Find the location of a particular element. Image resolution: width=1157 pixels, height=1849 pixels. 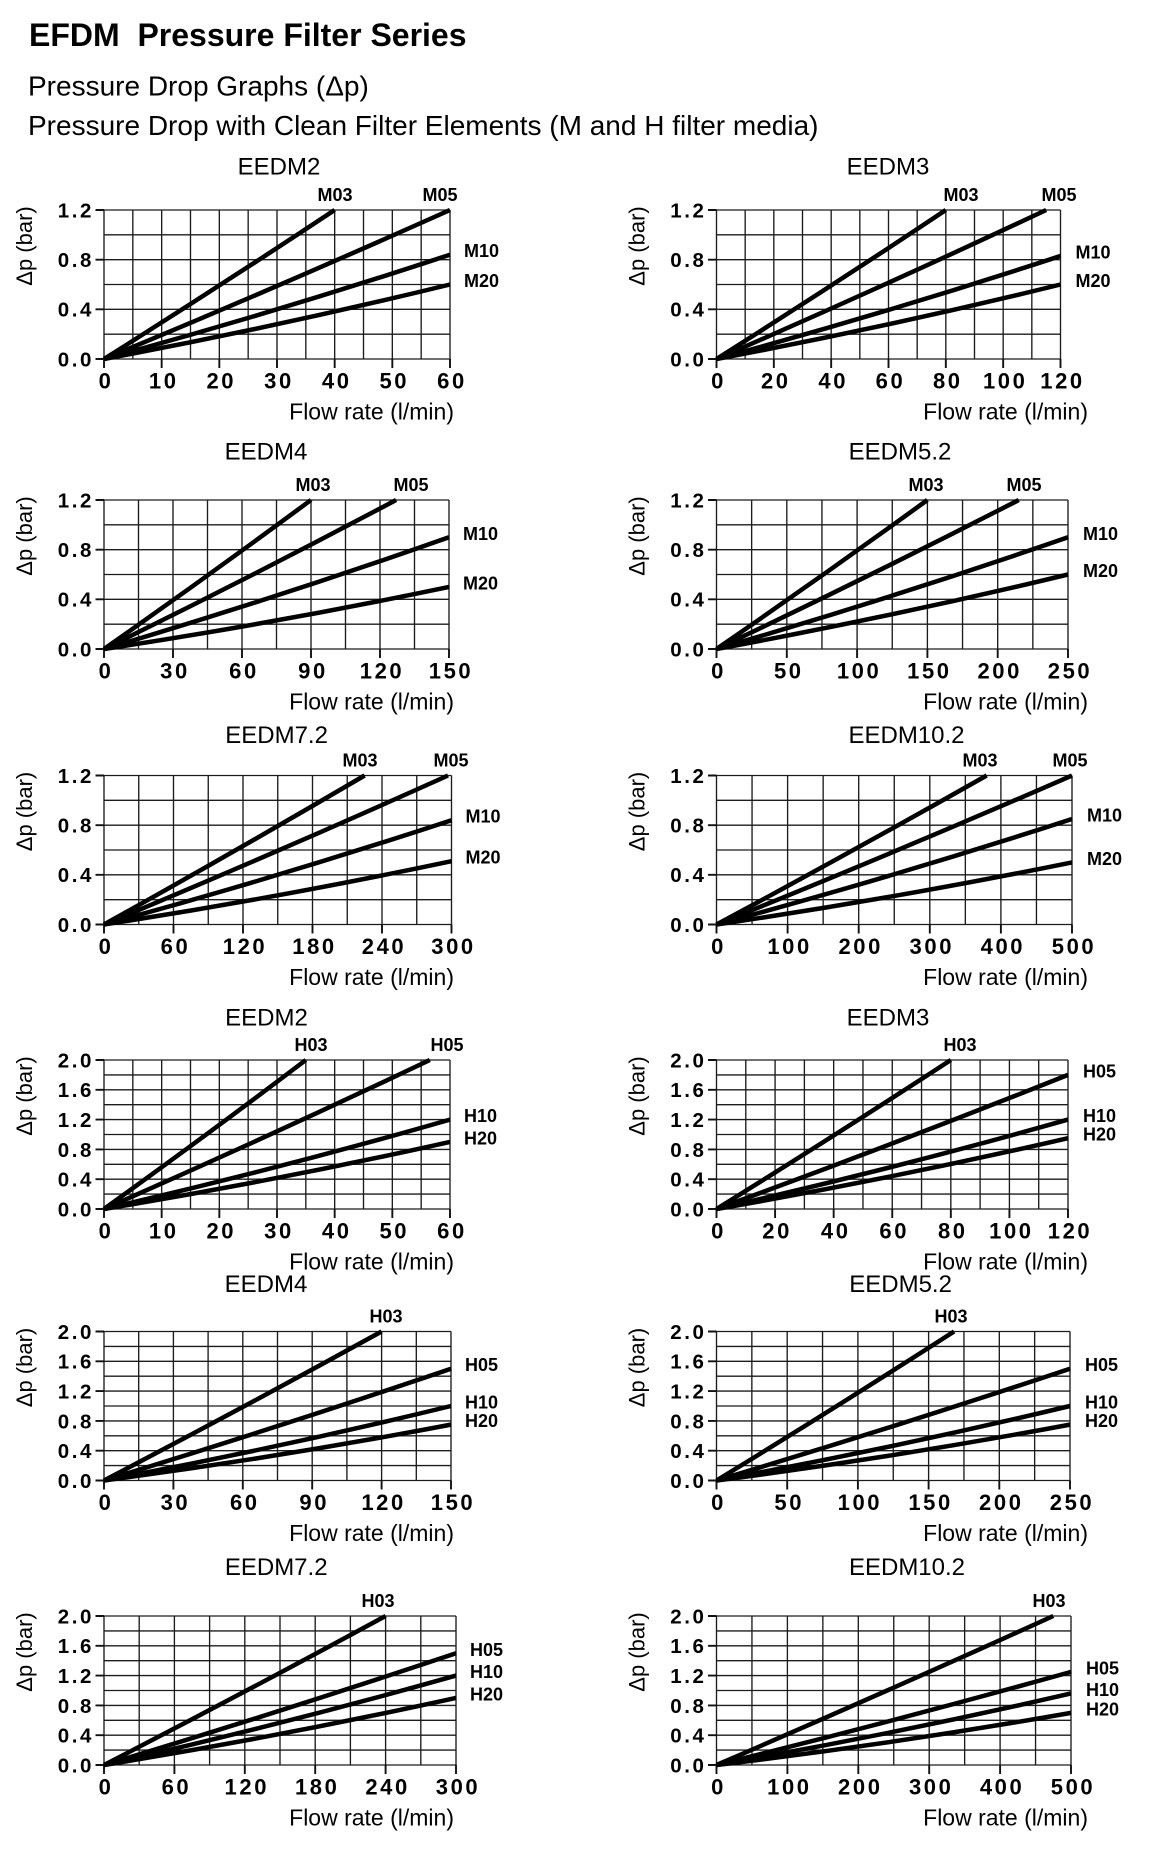

svg-text: EEDM7.2 is located at coordinates (276, 1567).